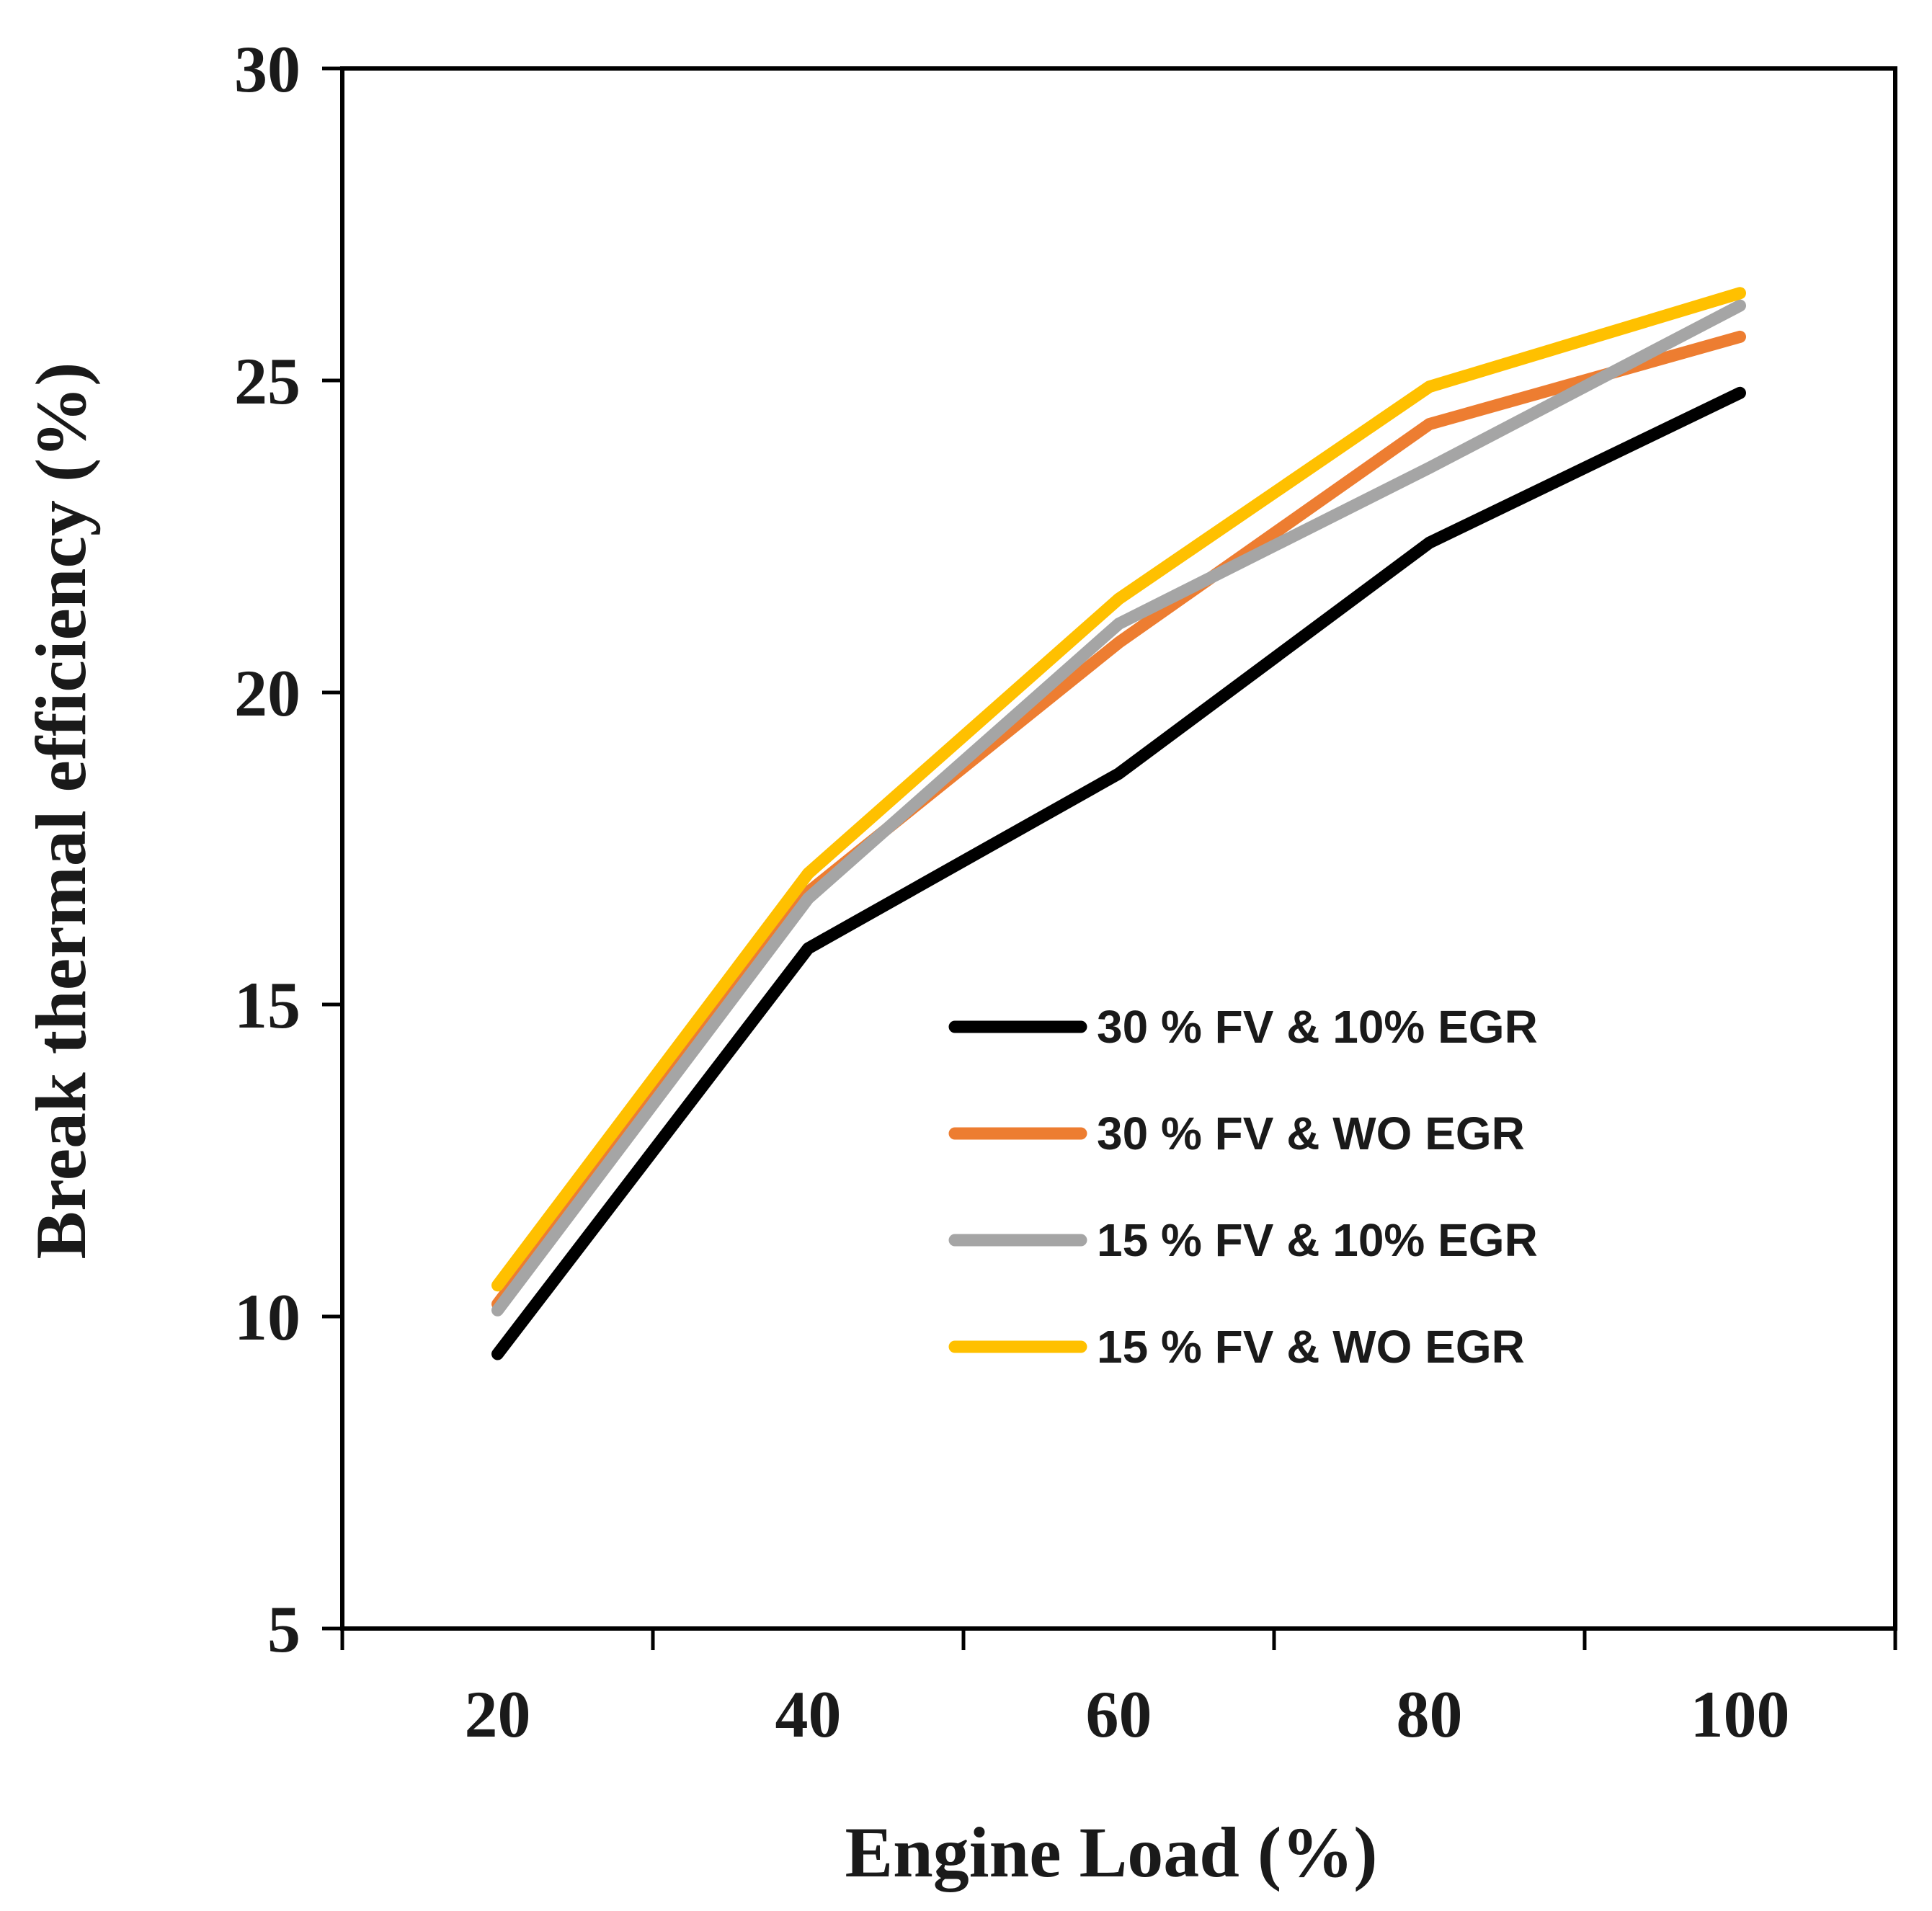 This screenshot has width=1932, height=1911. Describe the element at coordinates (1430, 1714) in the screenshot. I see `x-tick-label: 80` at that location.